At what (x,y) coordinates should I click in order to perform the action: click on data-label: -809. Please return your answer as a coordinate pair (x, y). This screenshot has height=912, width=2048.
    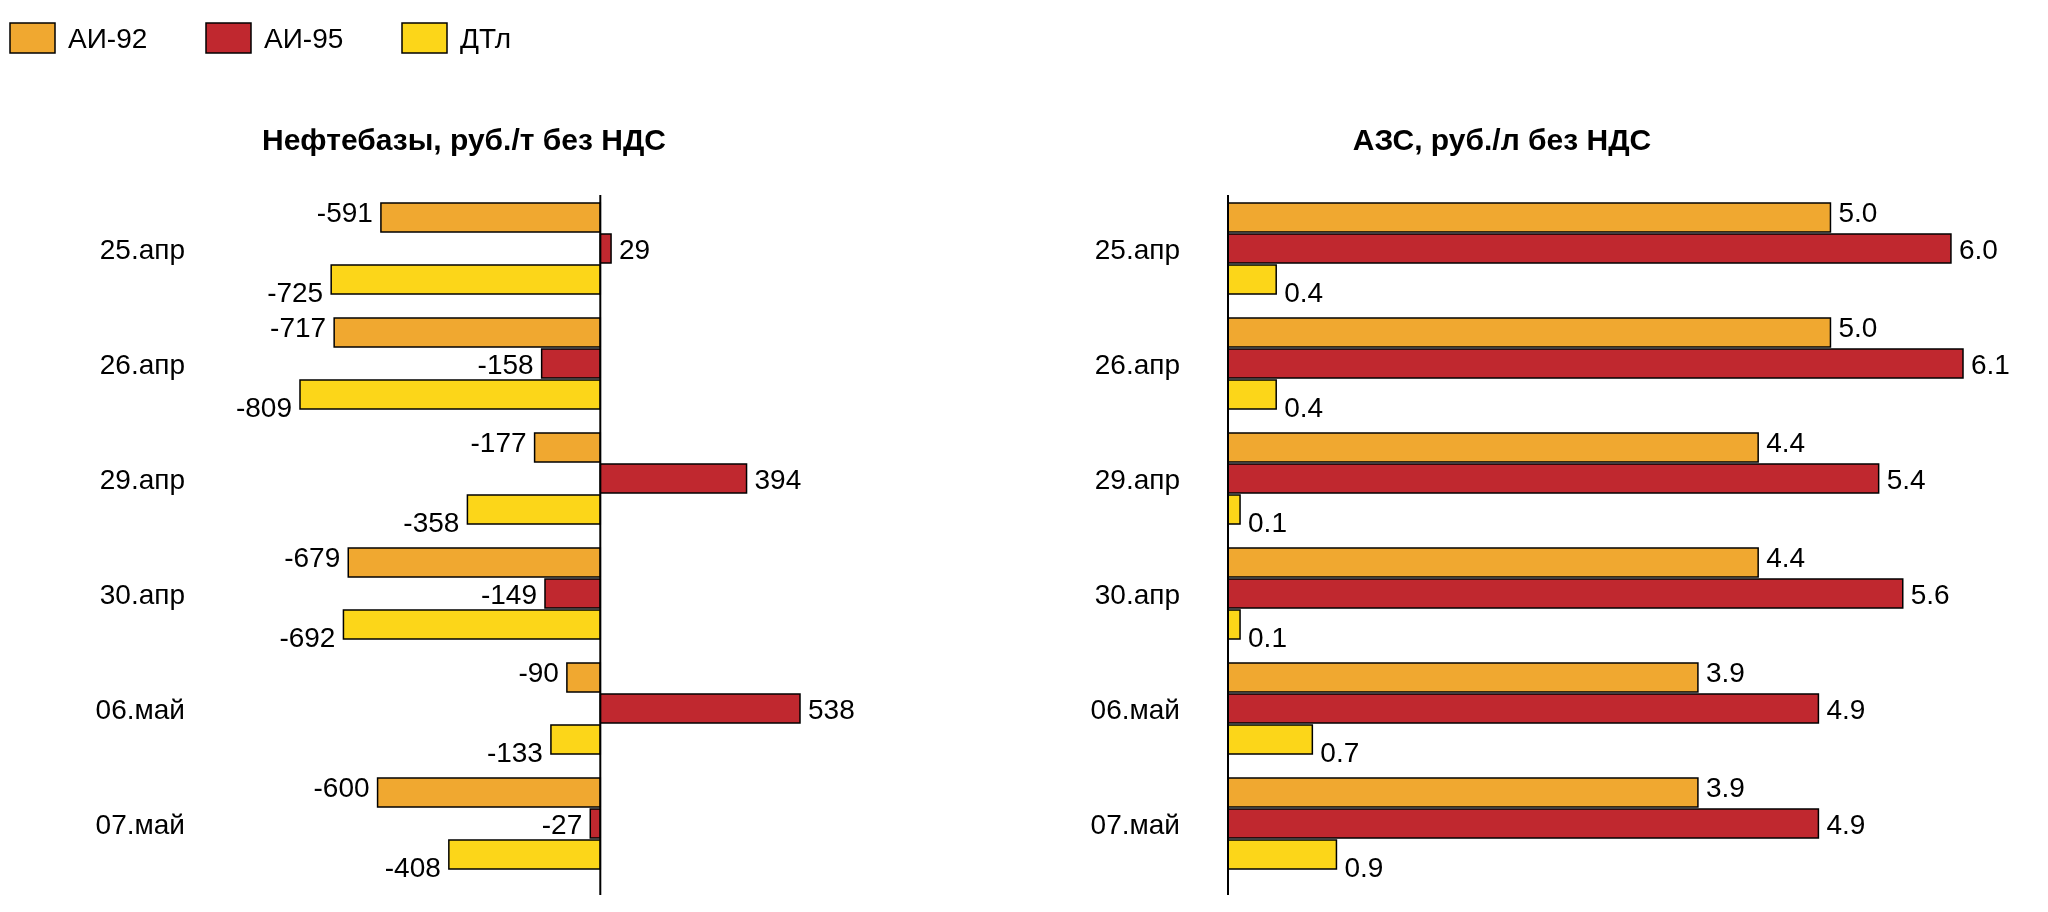
    Looking at the image, I should click on (263, 407).